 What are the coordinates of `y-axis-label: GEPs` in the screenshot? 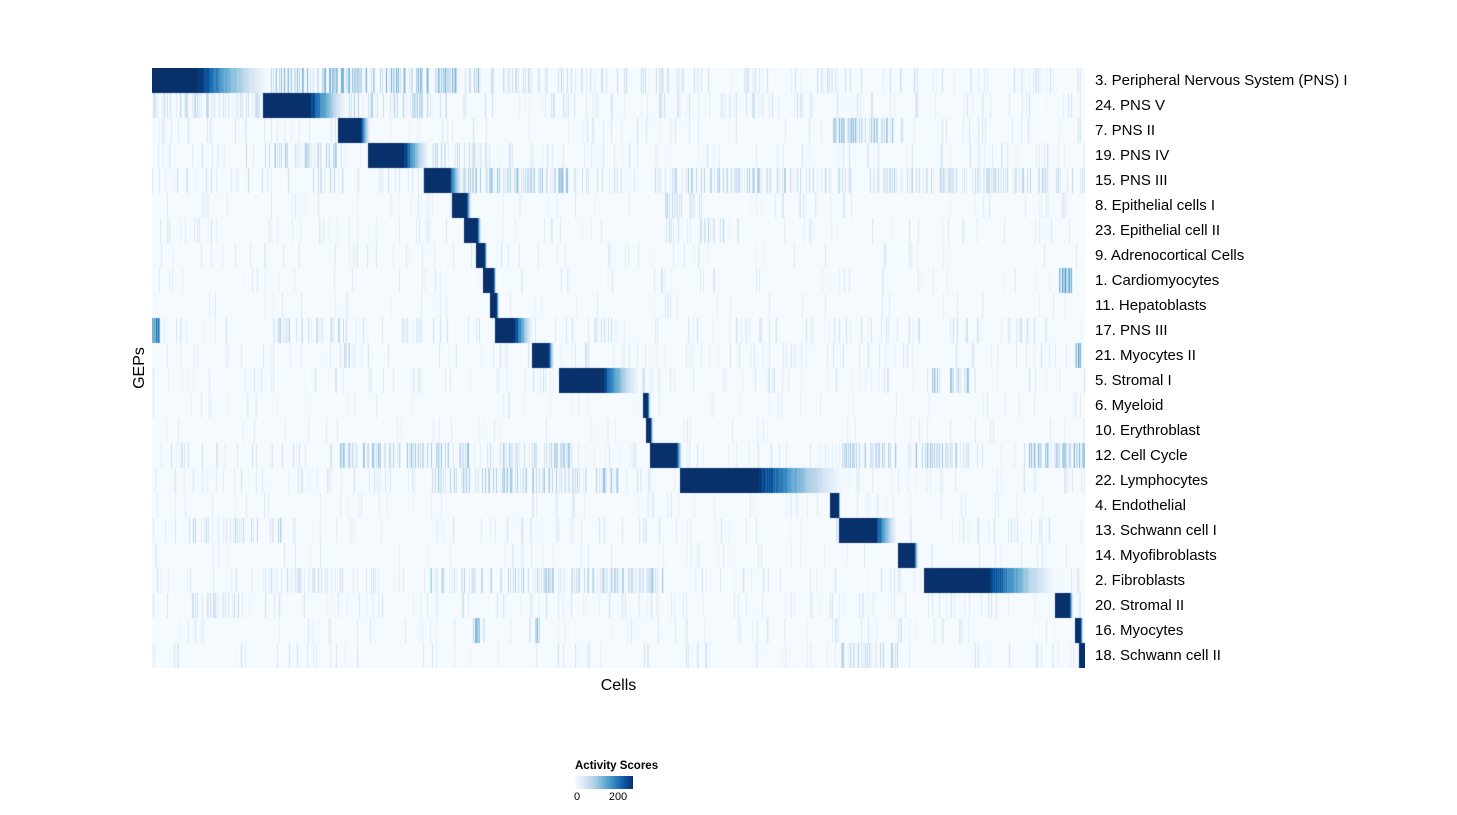 It's located at (139, 368).